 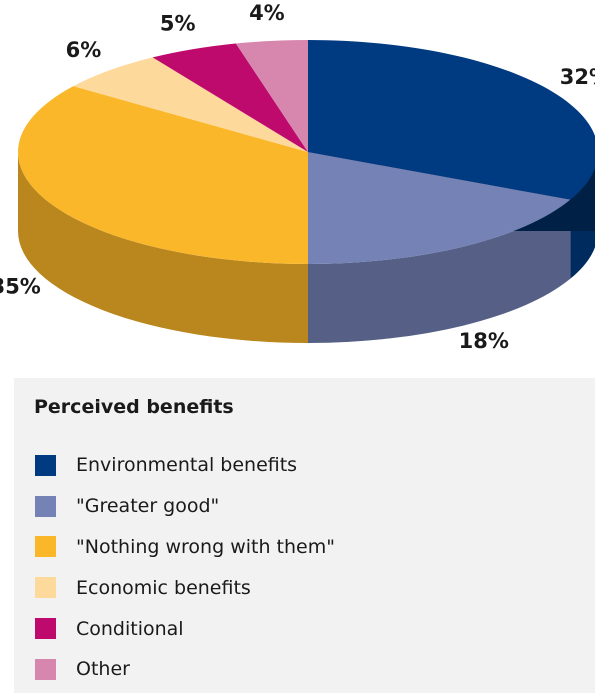 What do you see at coordinates (577, 77) in the screenshot?
I see `pie-label-environmental-benefits: 32%` at bounding box center [577, 77].